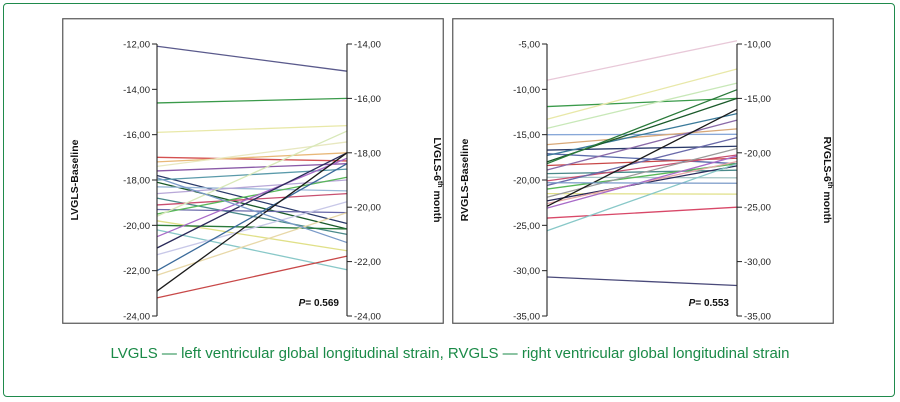  What do you see at coordinates (529, 45) in the screenshot?
I see `left-tick-label: -5,00` at bounding box center [529, 45].